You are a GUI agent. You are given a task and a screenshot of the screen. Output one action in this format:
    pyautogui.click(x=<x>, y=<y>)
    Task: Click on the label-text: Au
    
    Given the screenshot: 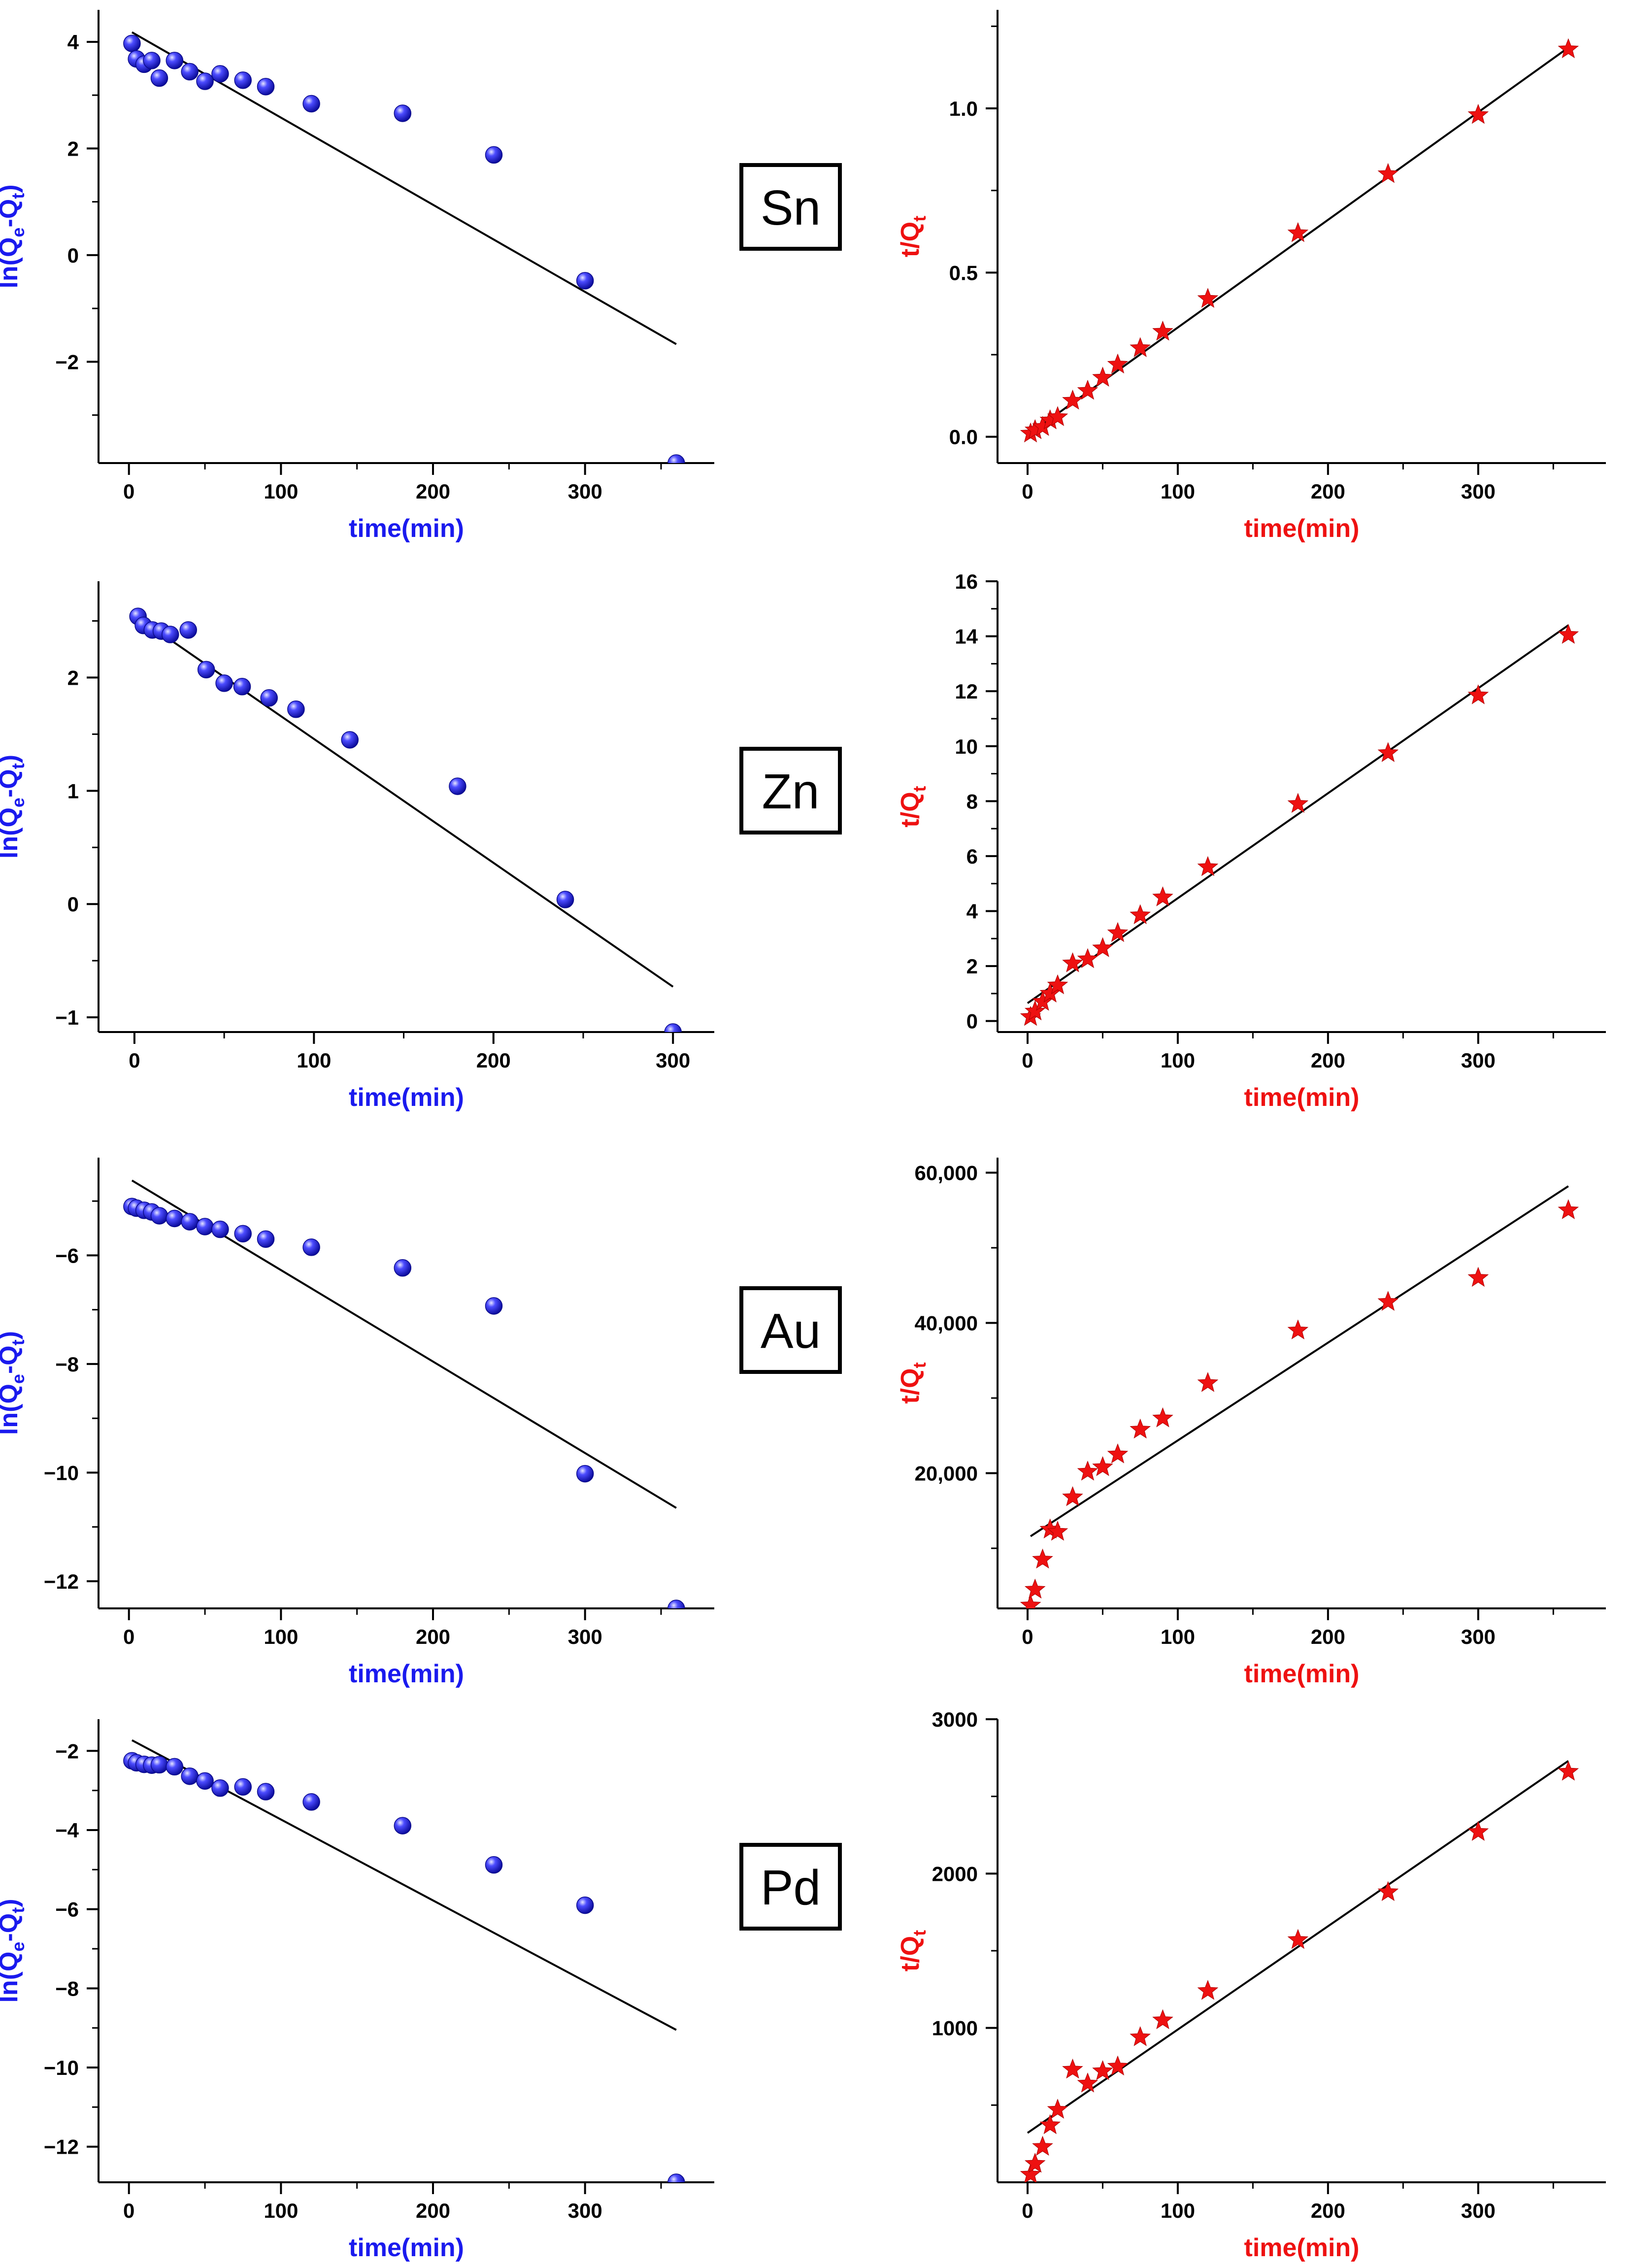 What is the action you would take?
    pyautogui.click(x=791, y=1331)
    